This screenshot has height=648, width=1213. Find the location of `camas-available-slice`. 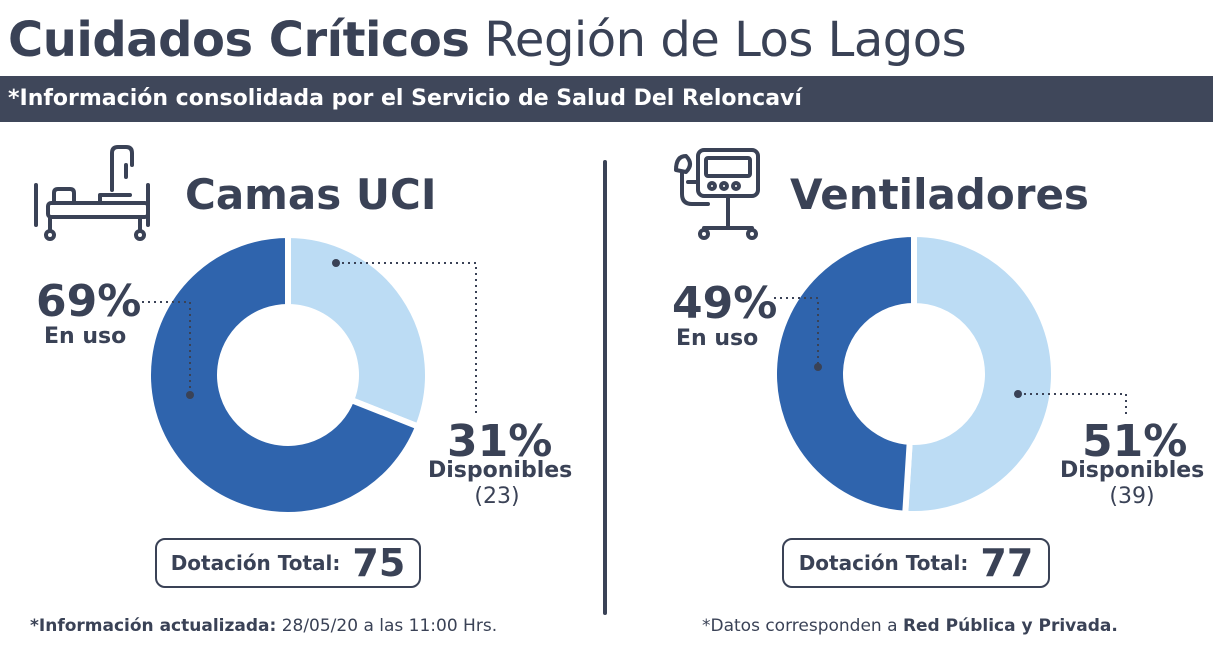

camas-available-slice is located at coordinates (358, 331).